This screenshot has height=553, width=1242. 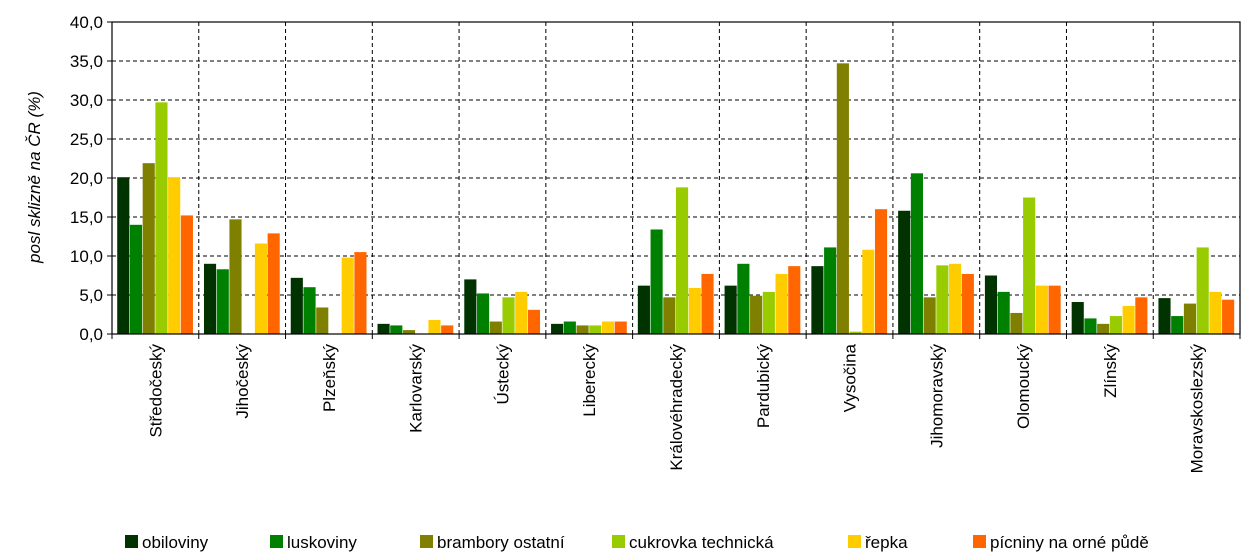 What do you see at coordinates (91, 334) in the screenshot?
I see `y-tick-label: 0,0` at bounding box center [91, 334].